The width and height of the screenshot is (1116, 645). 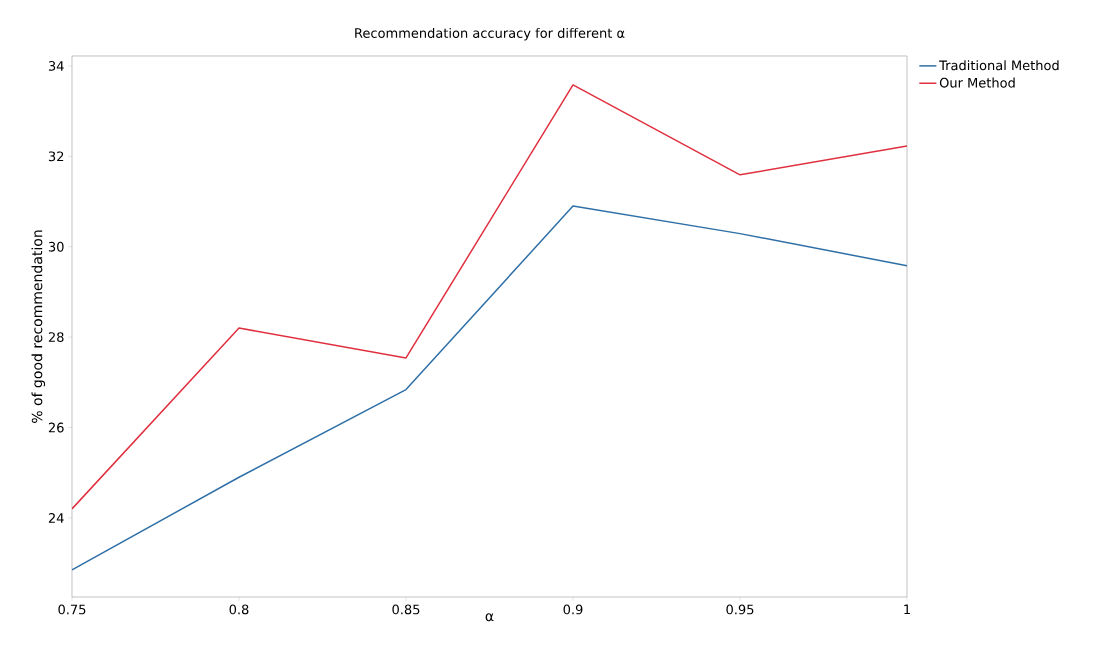 I want to click on legend-label: Traditional Method, so click(x=999, y=65).